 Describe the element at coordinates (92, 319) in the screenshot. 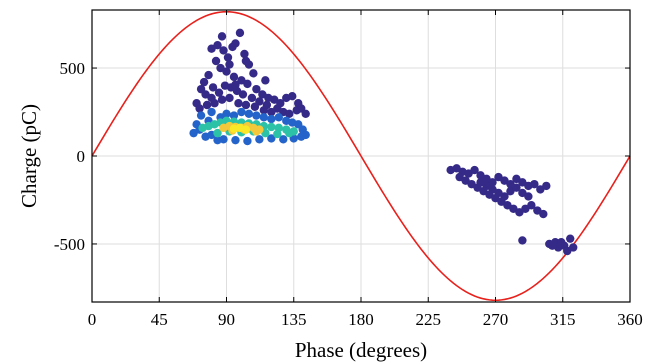

I see `x-tick-label: 0` at that location.